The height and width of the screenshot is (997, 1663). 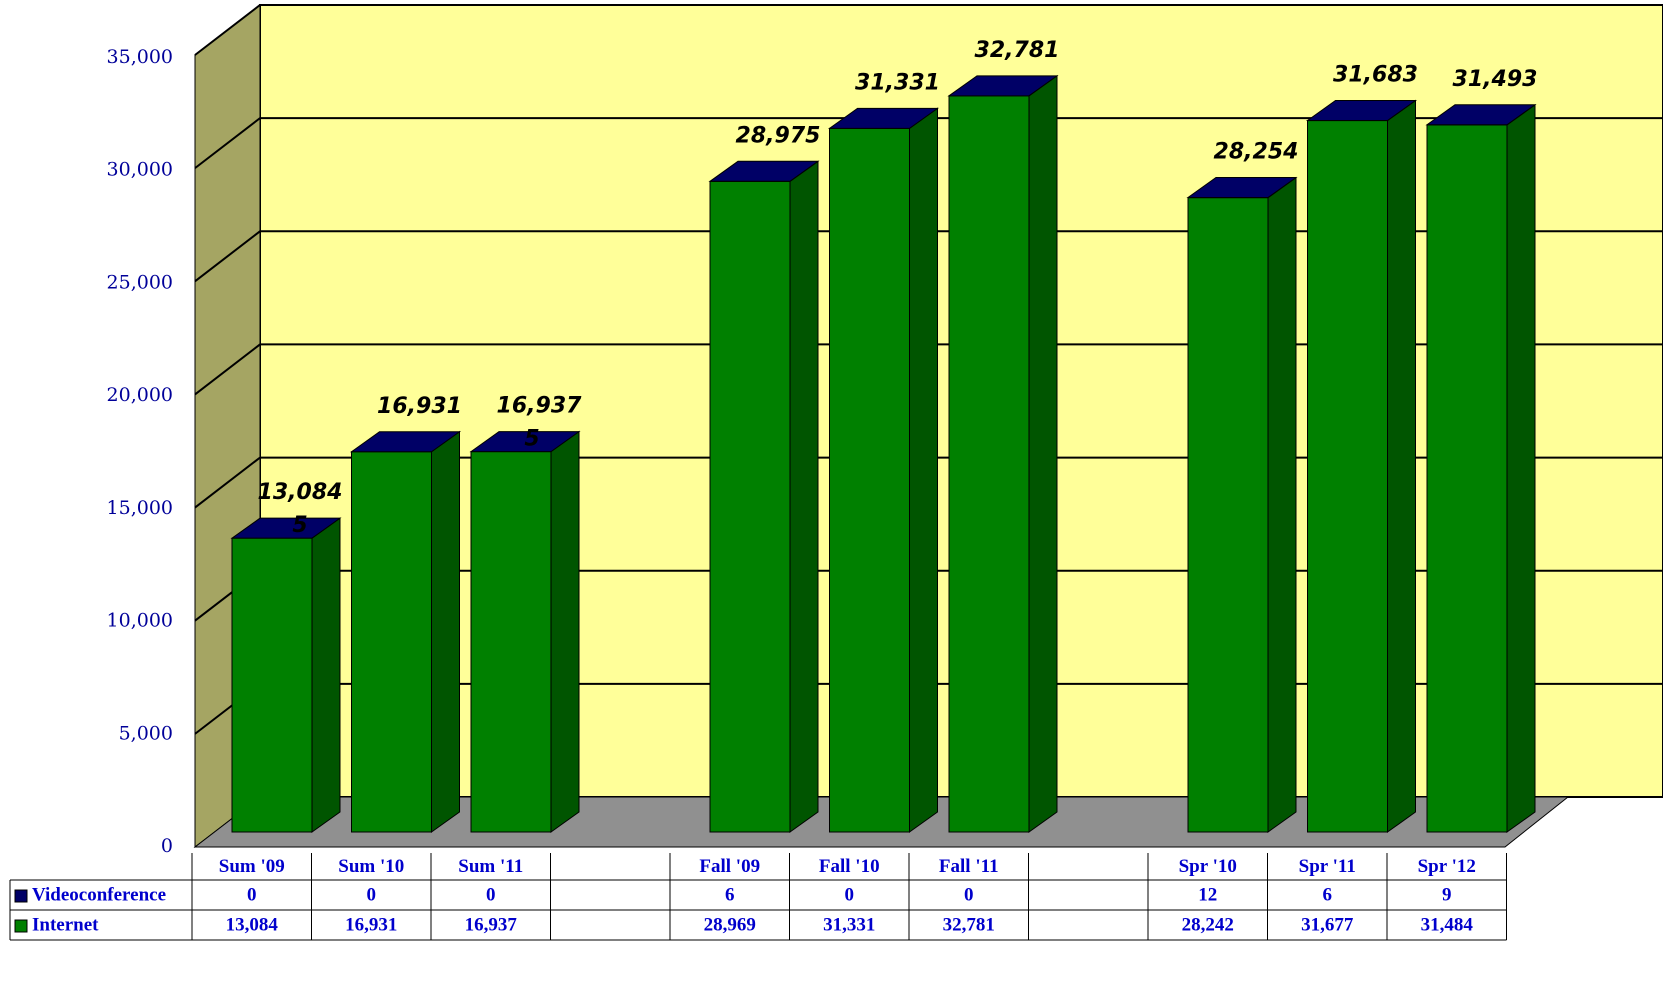 What do you see at coordinates (140, 395) in the screenshot?
I see `y-tick-label: 20,000` at bounding box center [140, 395].